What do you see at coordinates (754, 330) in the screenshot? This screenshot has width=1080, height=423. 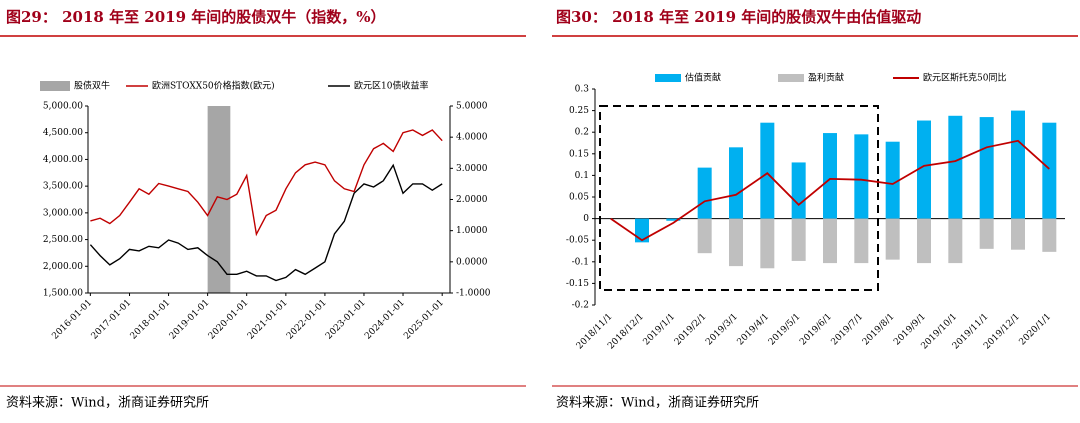 I see `x-tick-label: 2019/4/1` at bounding box center [754, 330].